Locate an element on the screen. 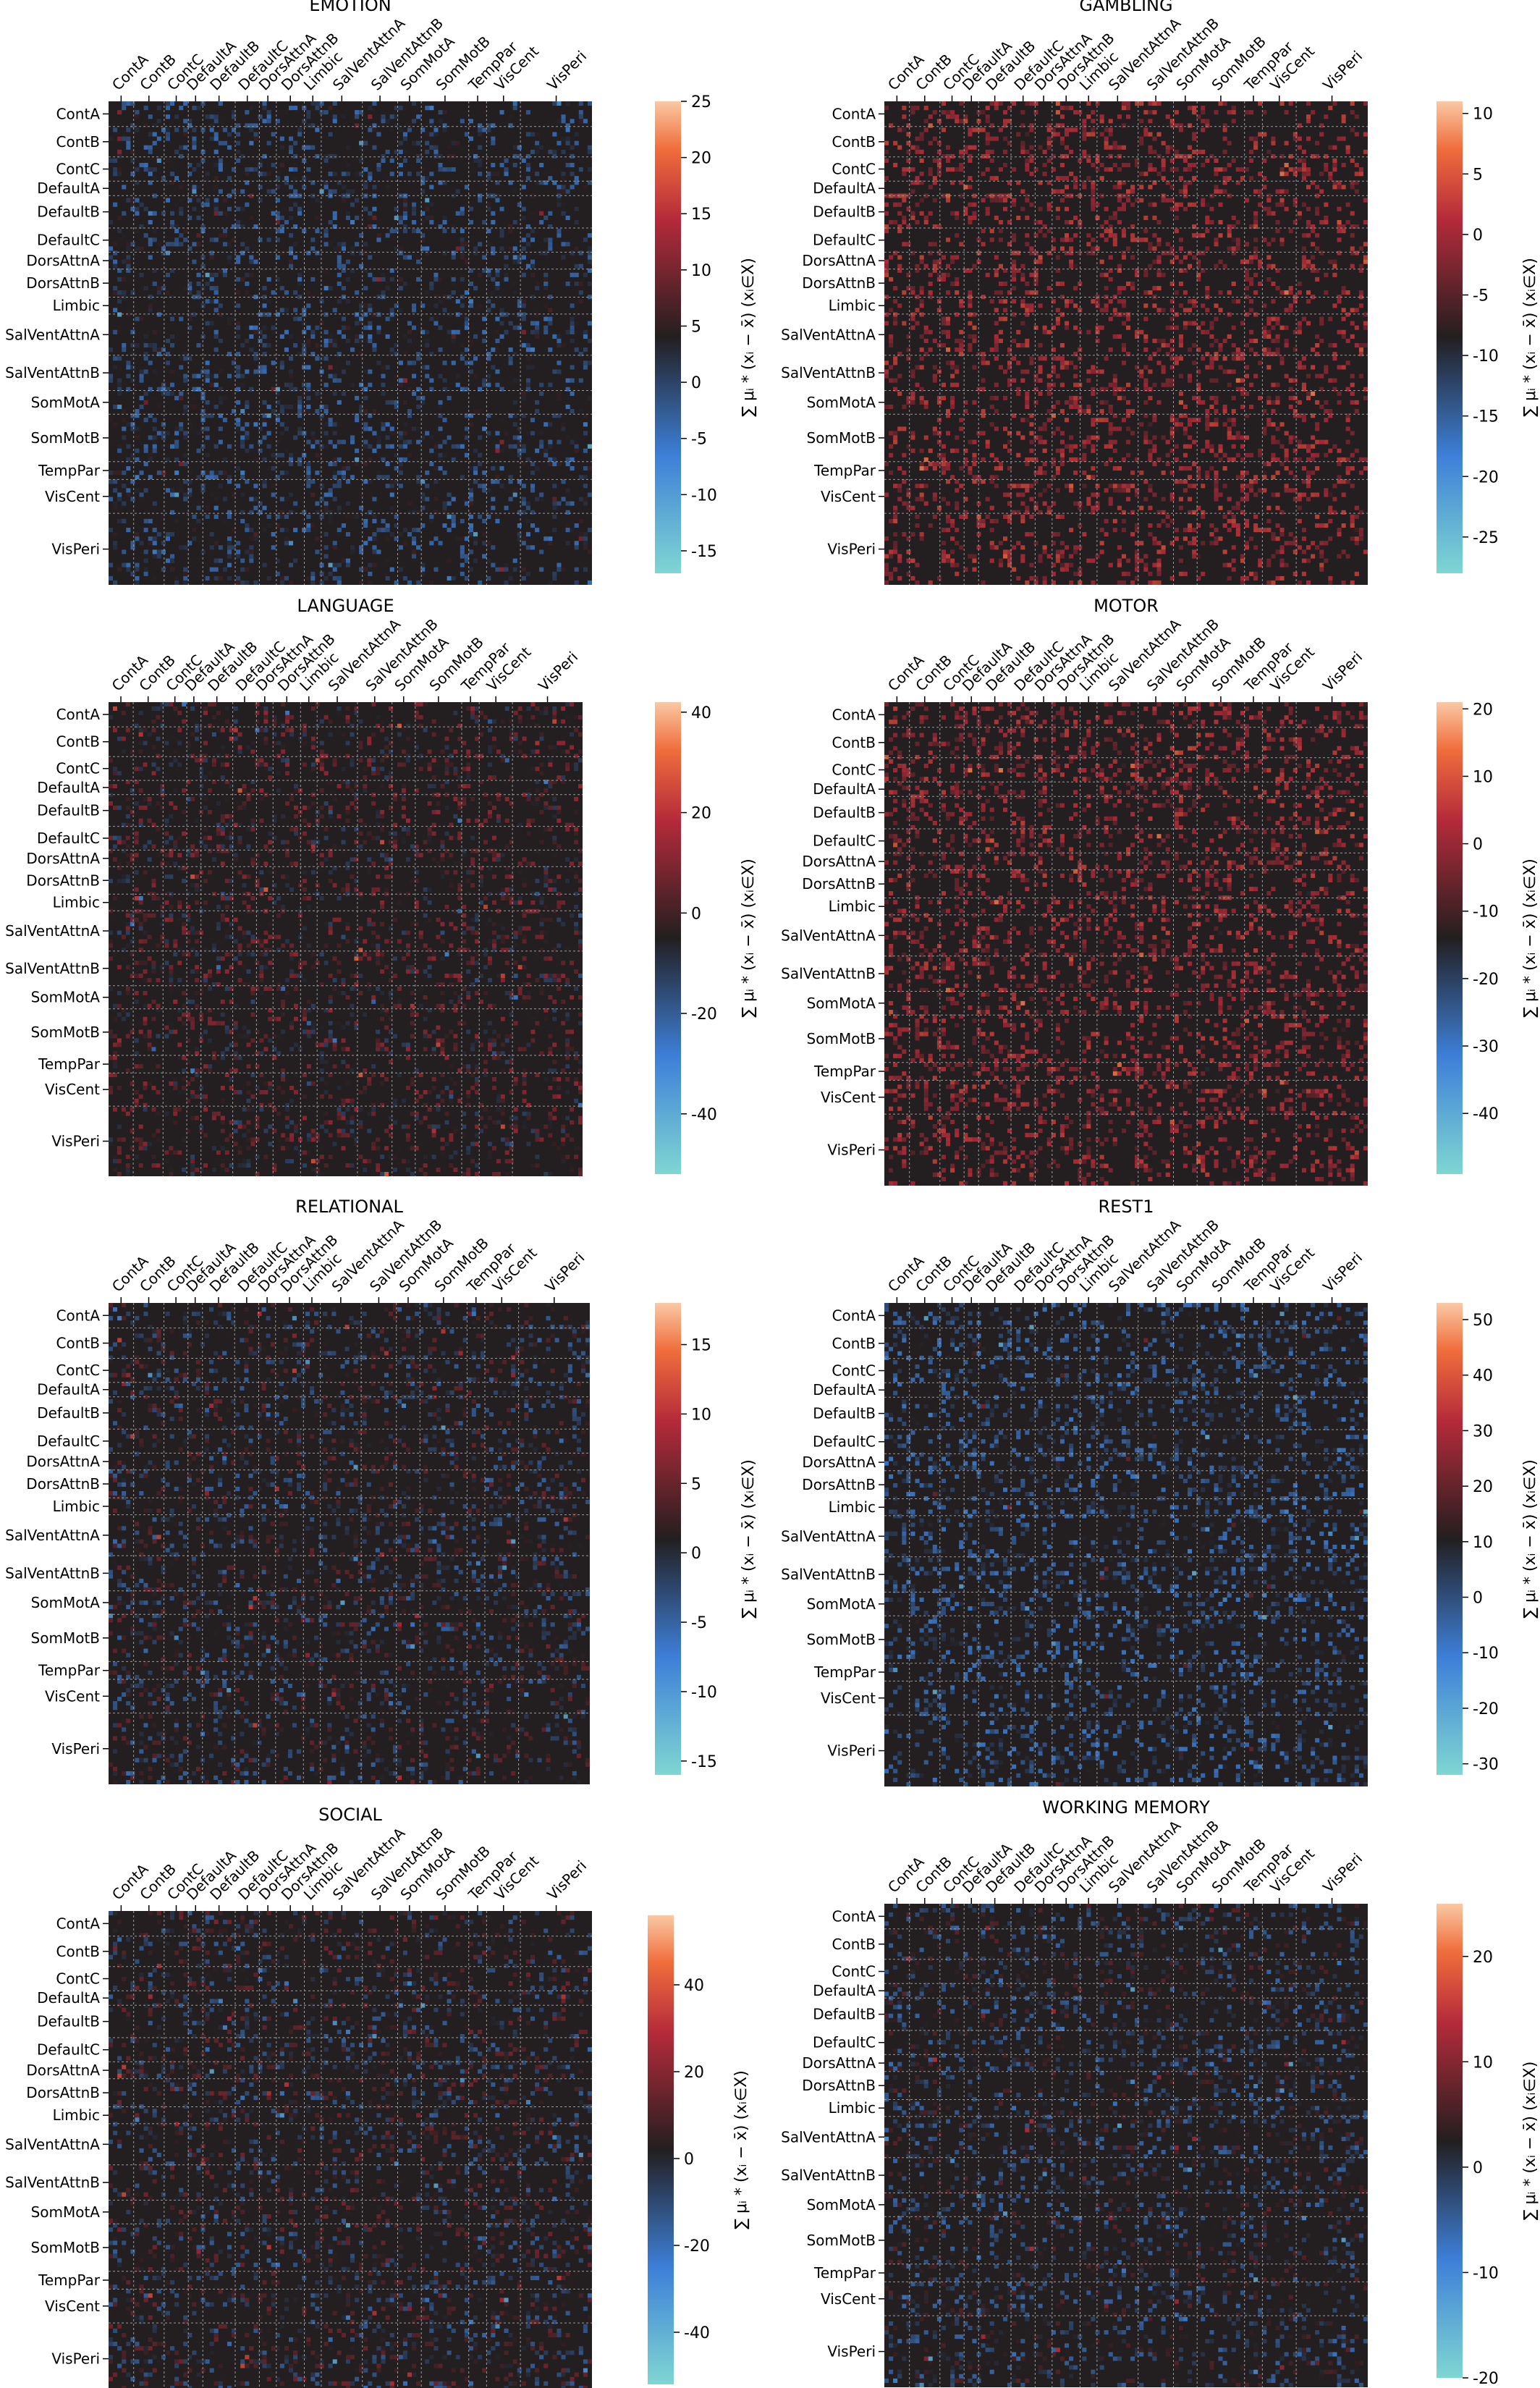 This screenshot has height=2388, width=1540. colorbar-tick-label: 5 is located at coordinates (696, 327).